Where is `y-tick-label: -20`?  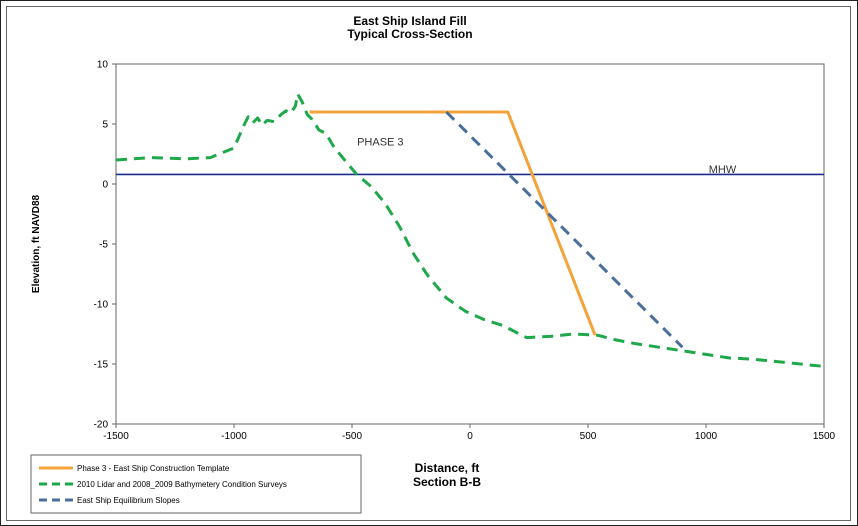
y-tick-label: -20 is located at coordinates (101, 425).